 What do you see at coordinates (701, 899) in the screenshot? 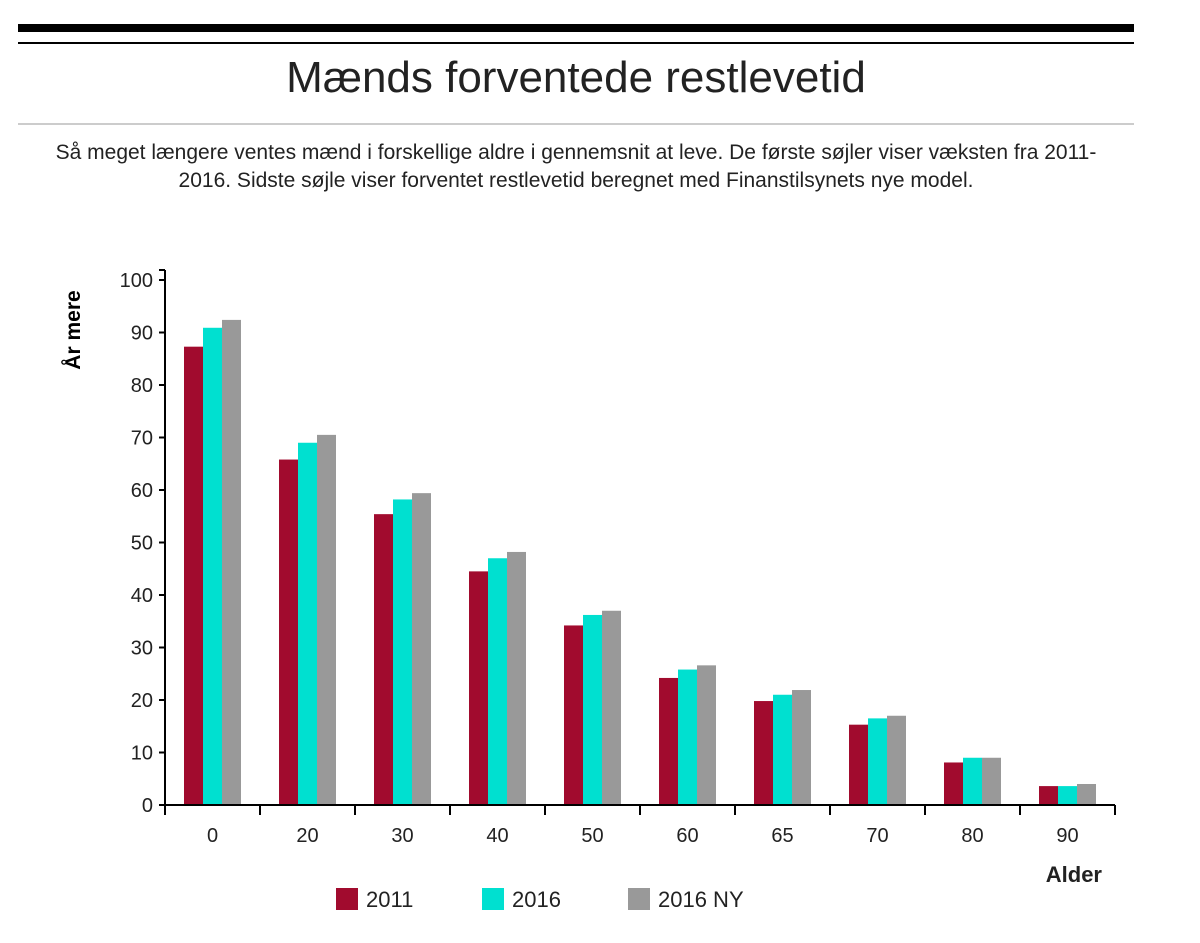
I see `legend-label-2016-ny: 2016 NY` at bounding box center [701, 899].